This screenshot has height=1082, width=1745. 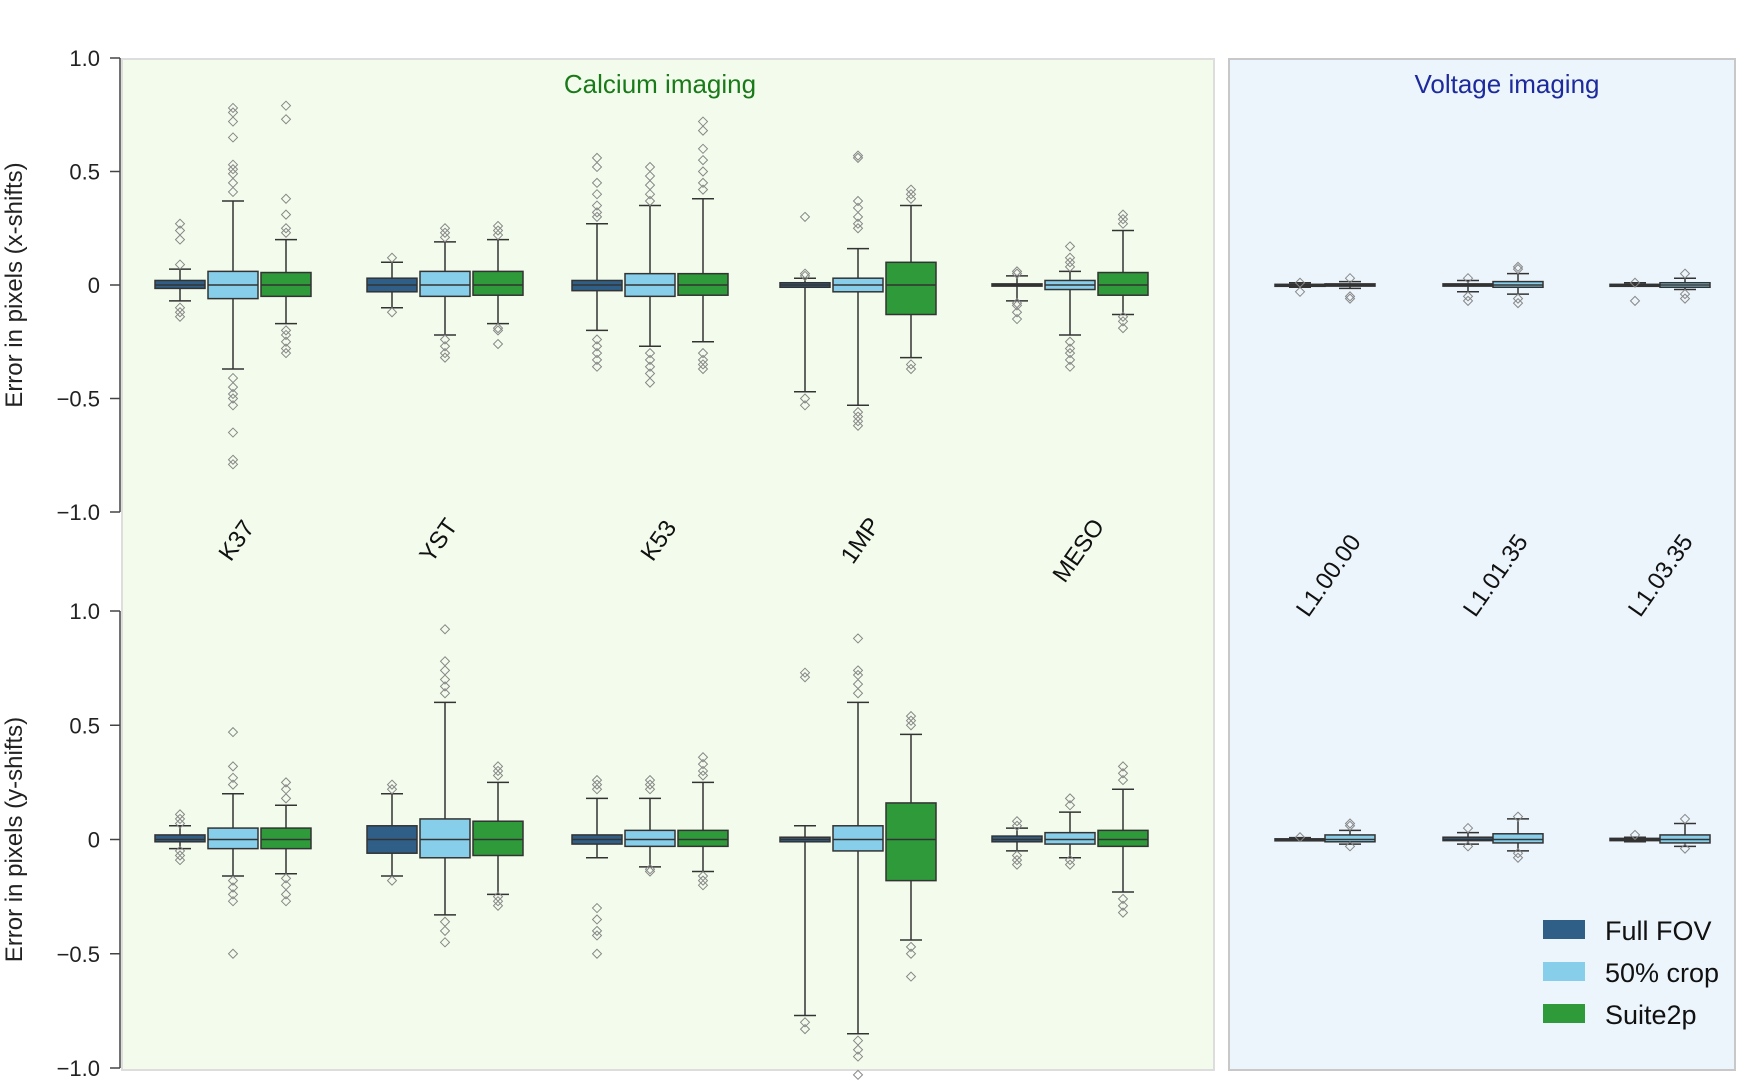 I want to click on box-1MP-50-crop, so click(x=858, y=857).